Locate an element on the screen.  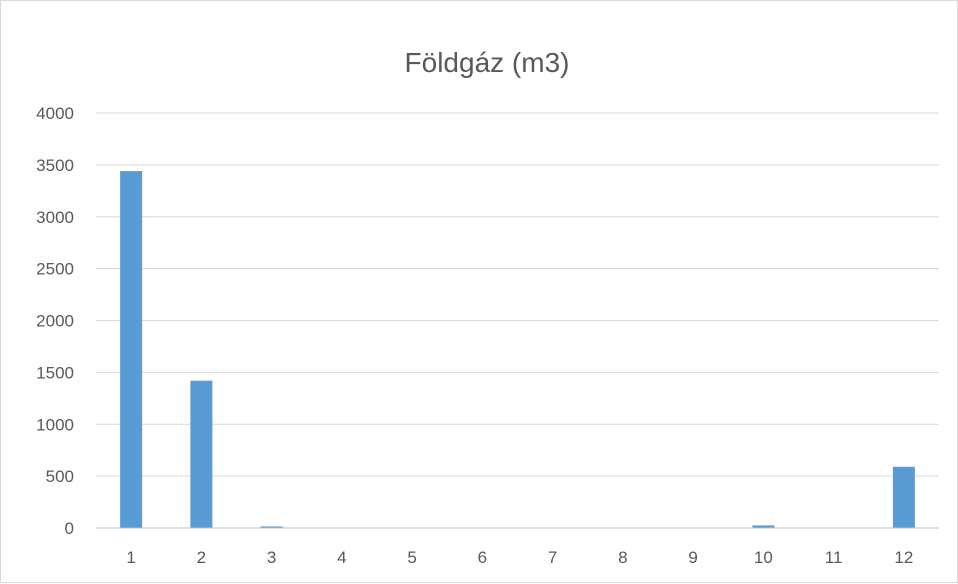
y-tick-label: 4000 is located at coordinates (55, 113).